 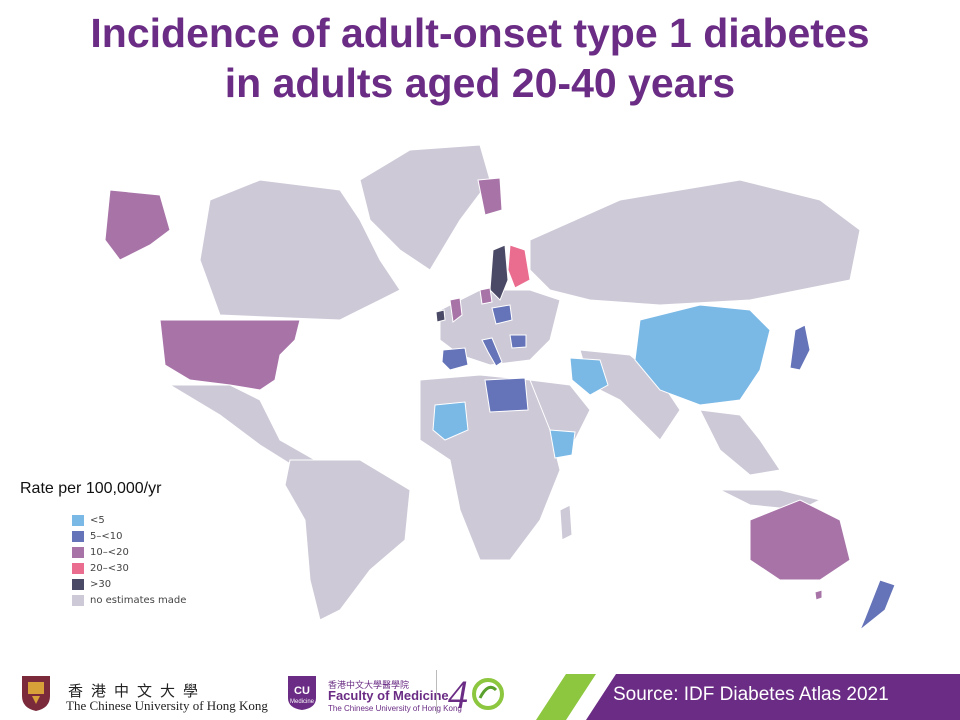 What do you see at coordinates (395, 708) in the screenshot?
I see `faculty-subtitle: The Chinese University of Hong Kong` at bounding box center [395, 708].